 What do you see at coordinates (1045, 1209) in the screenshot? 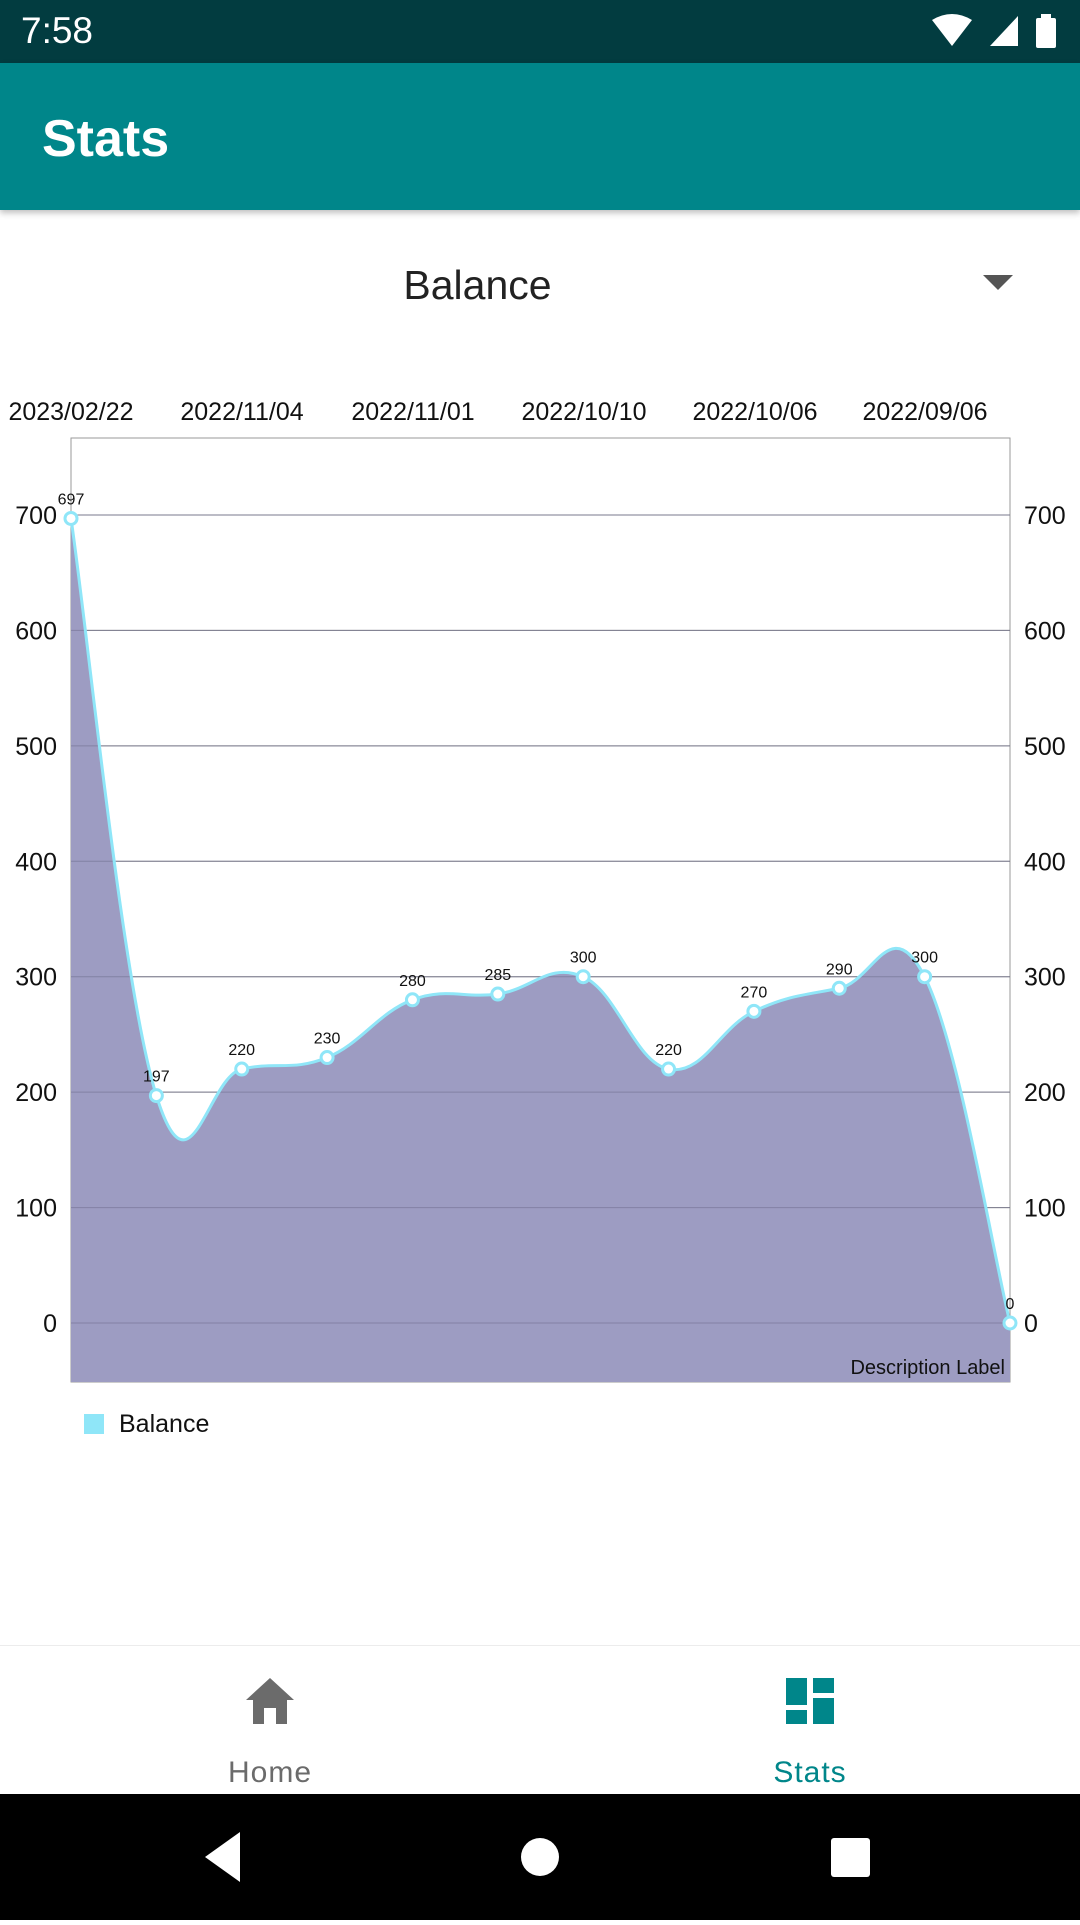
I see `y-tick-label-right: 100` at bounding box center [1045, 1209].